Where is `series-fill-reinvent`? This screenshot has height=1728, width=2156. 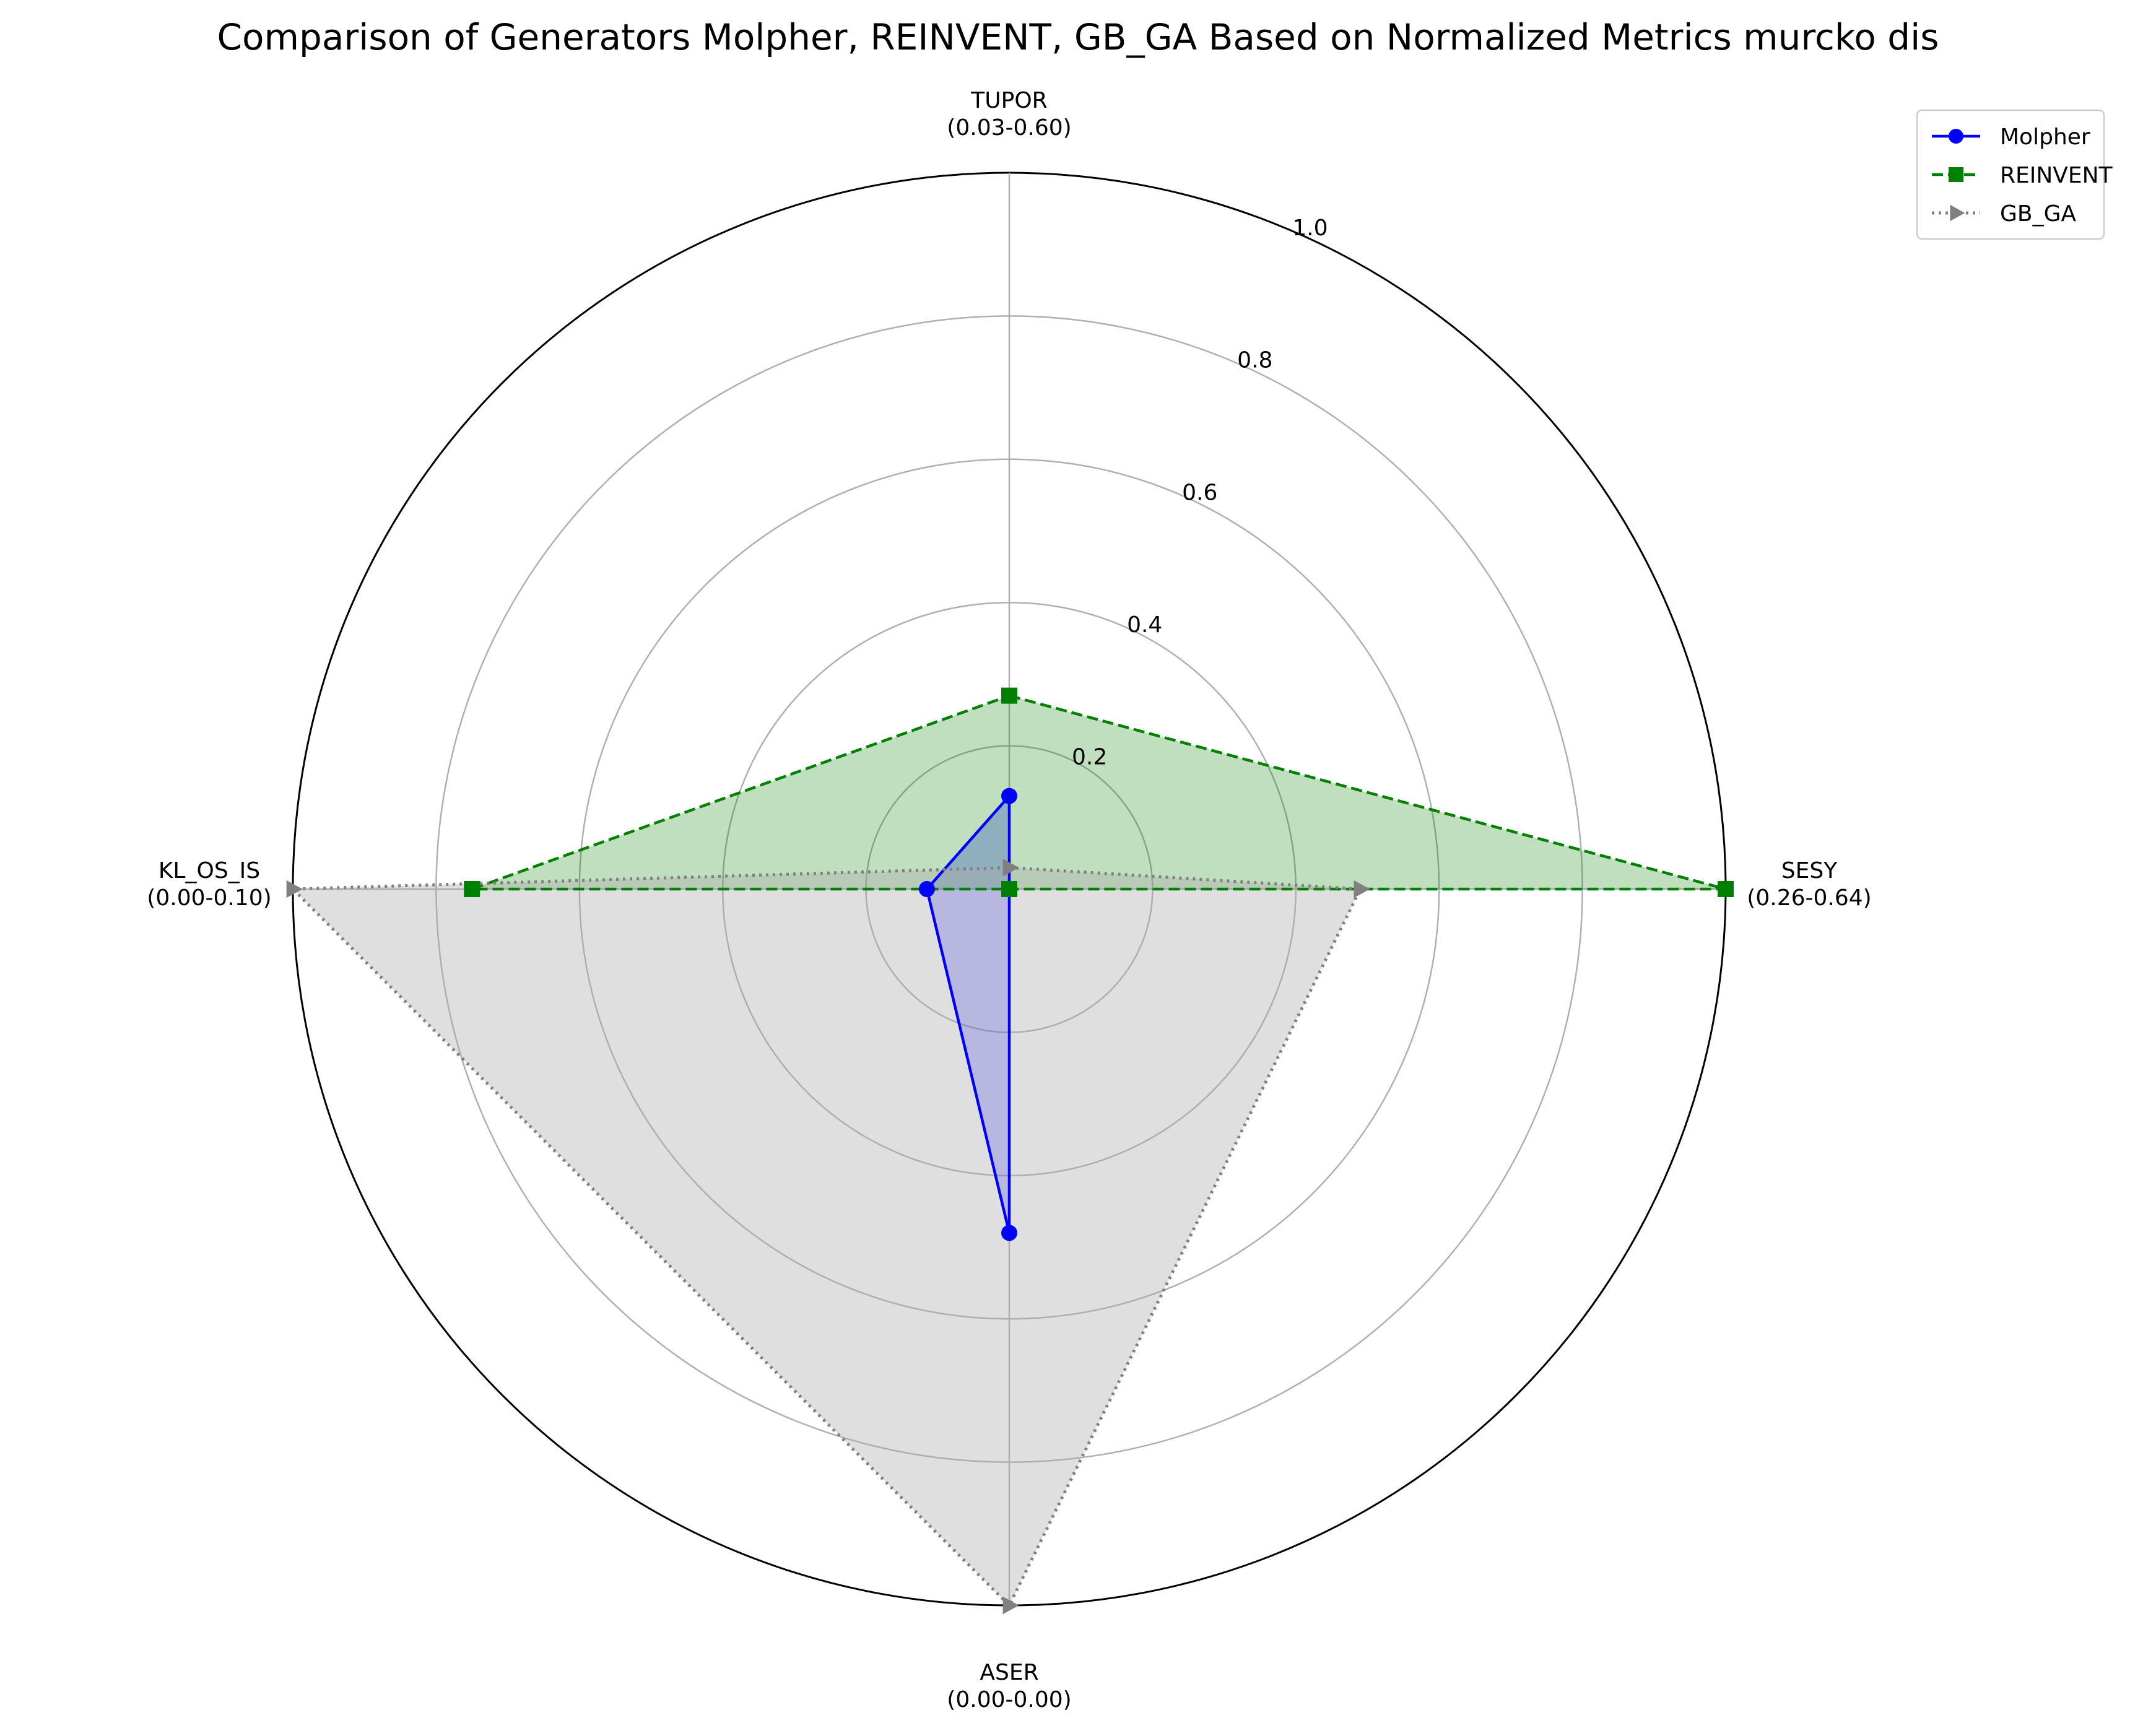
series-fill-reinvent is located at coordinates (1099, 792).